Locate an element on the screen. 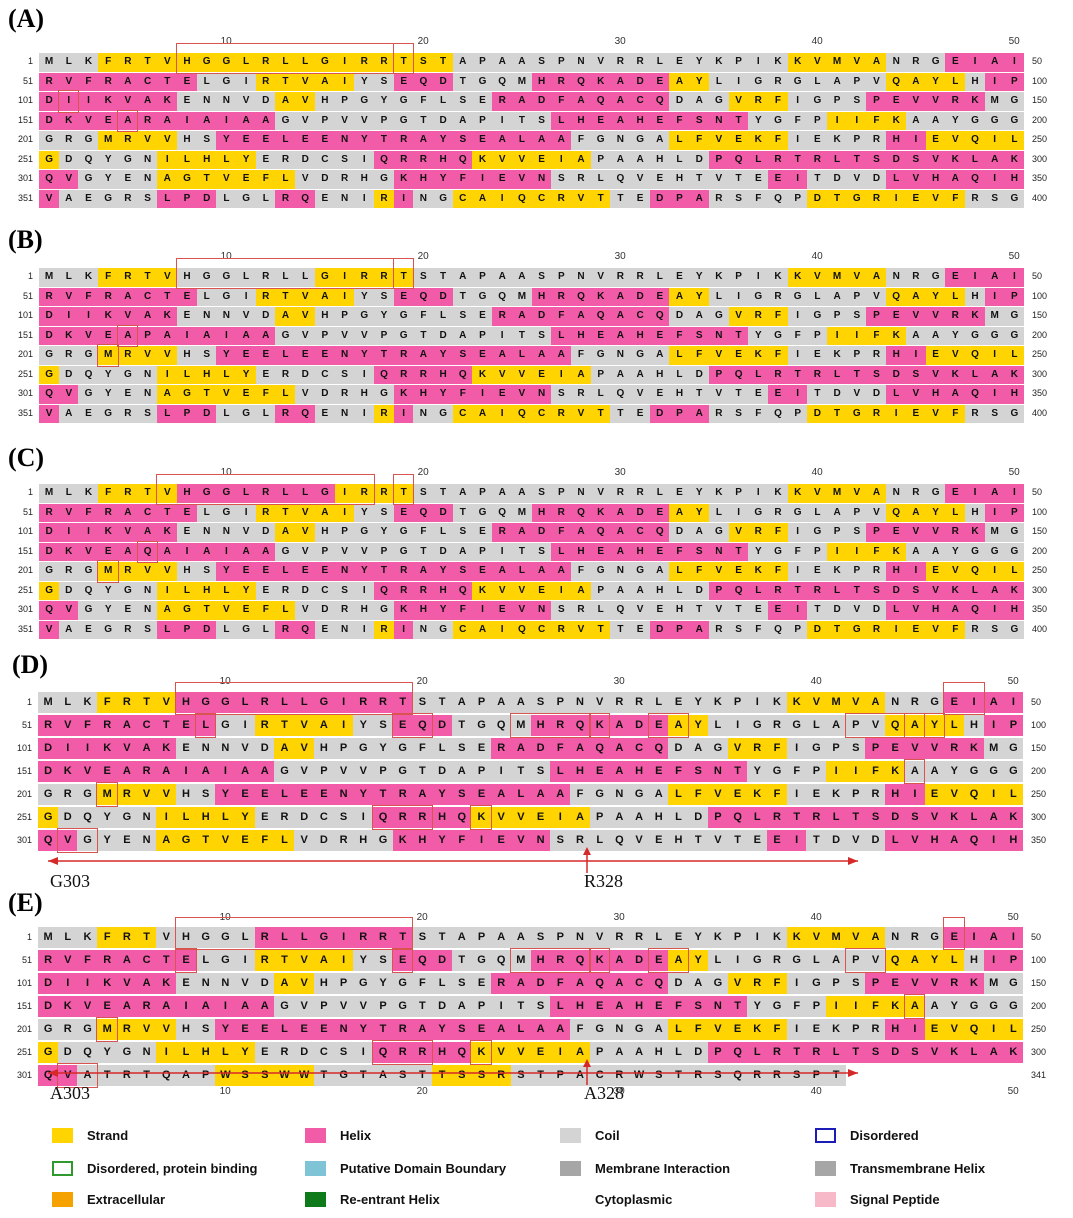  row-end-number: 350 is located at coordinates (1039, 839).